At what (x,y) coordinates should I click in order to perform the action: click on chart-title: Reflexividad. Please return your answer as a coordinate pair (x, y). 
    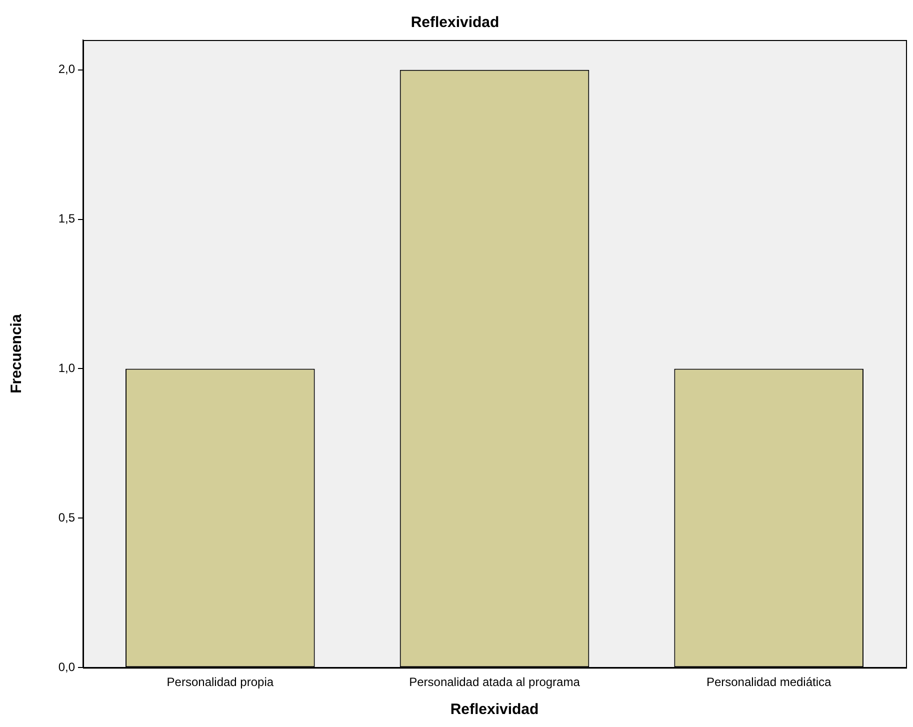
    Looking at the image, I should click on (455, 23).